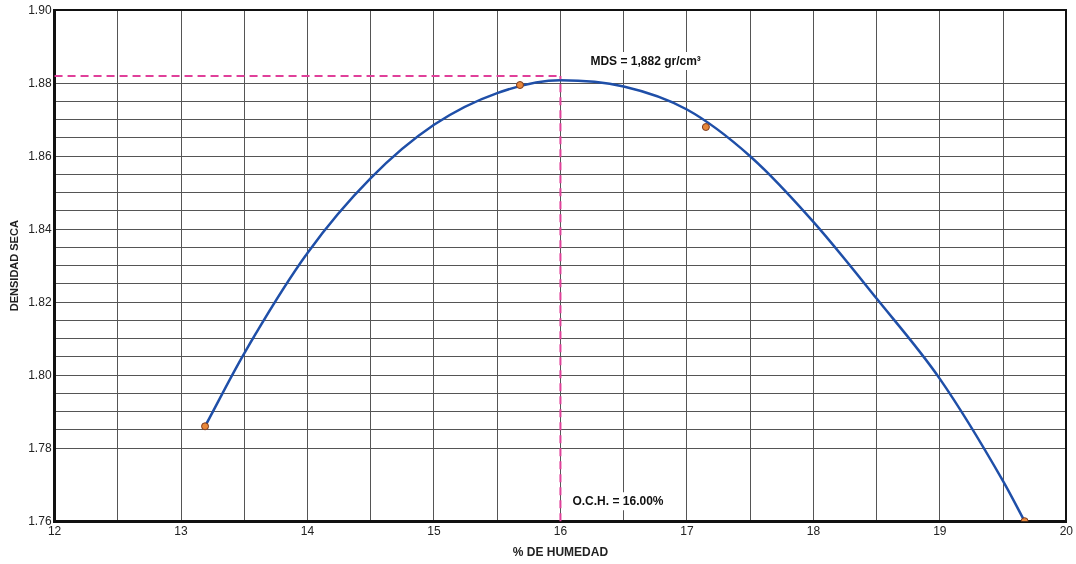 The width and height of the screenshot is (1076, 564). What do you see at coordinates (40, 228) in the screenshot?
I see `y-tick-label: 1.84` at bounding box center [40, 228].